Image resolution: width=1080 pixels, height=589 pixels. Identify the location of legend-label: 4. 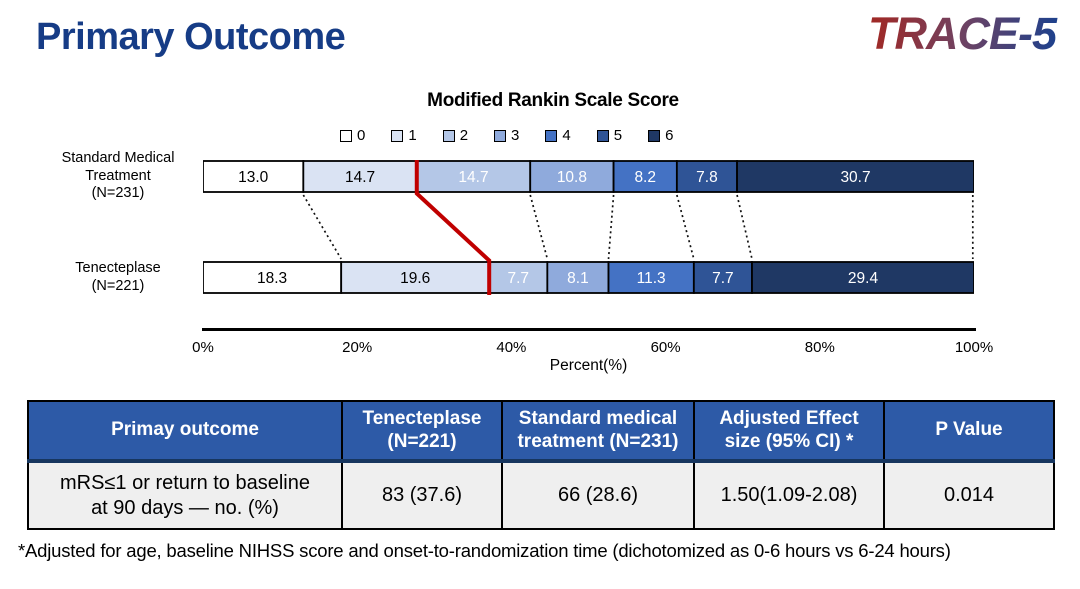
(566, 135).